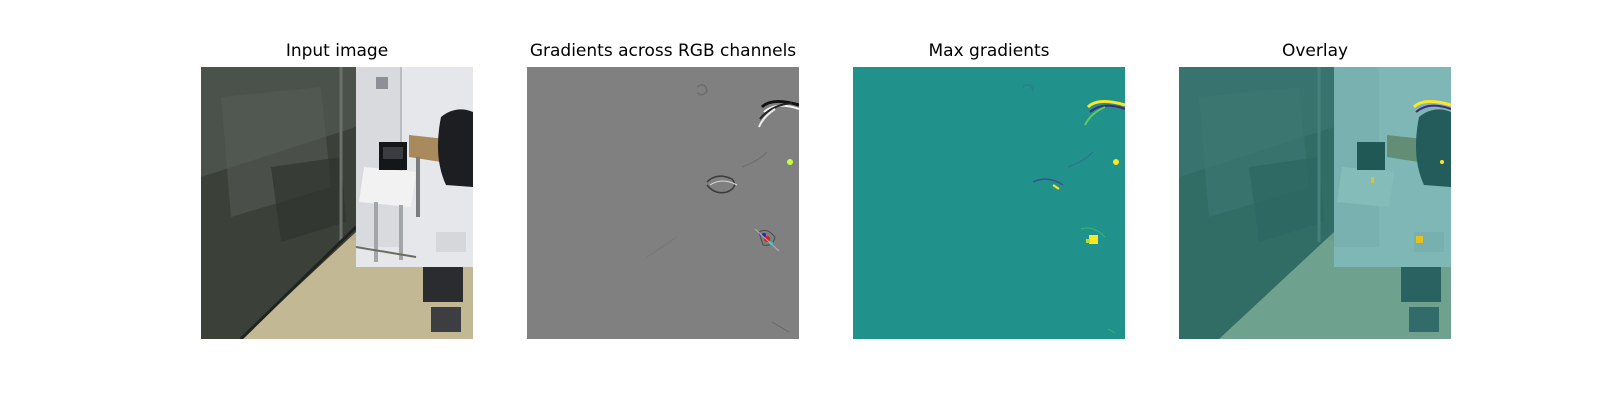 This screenshot has width=1600, height=400. I want to click on panel-title: Max gradients, so click(989, 51).